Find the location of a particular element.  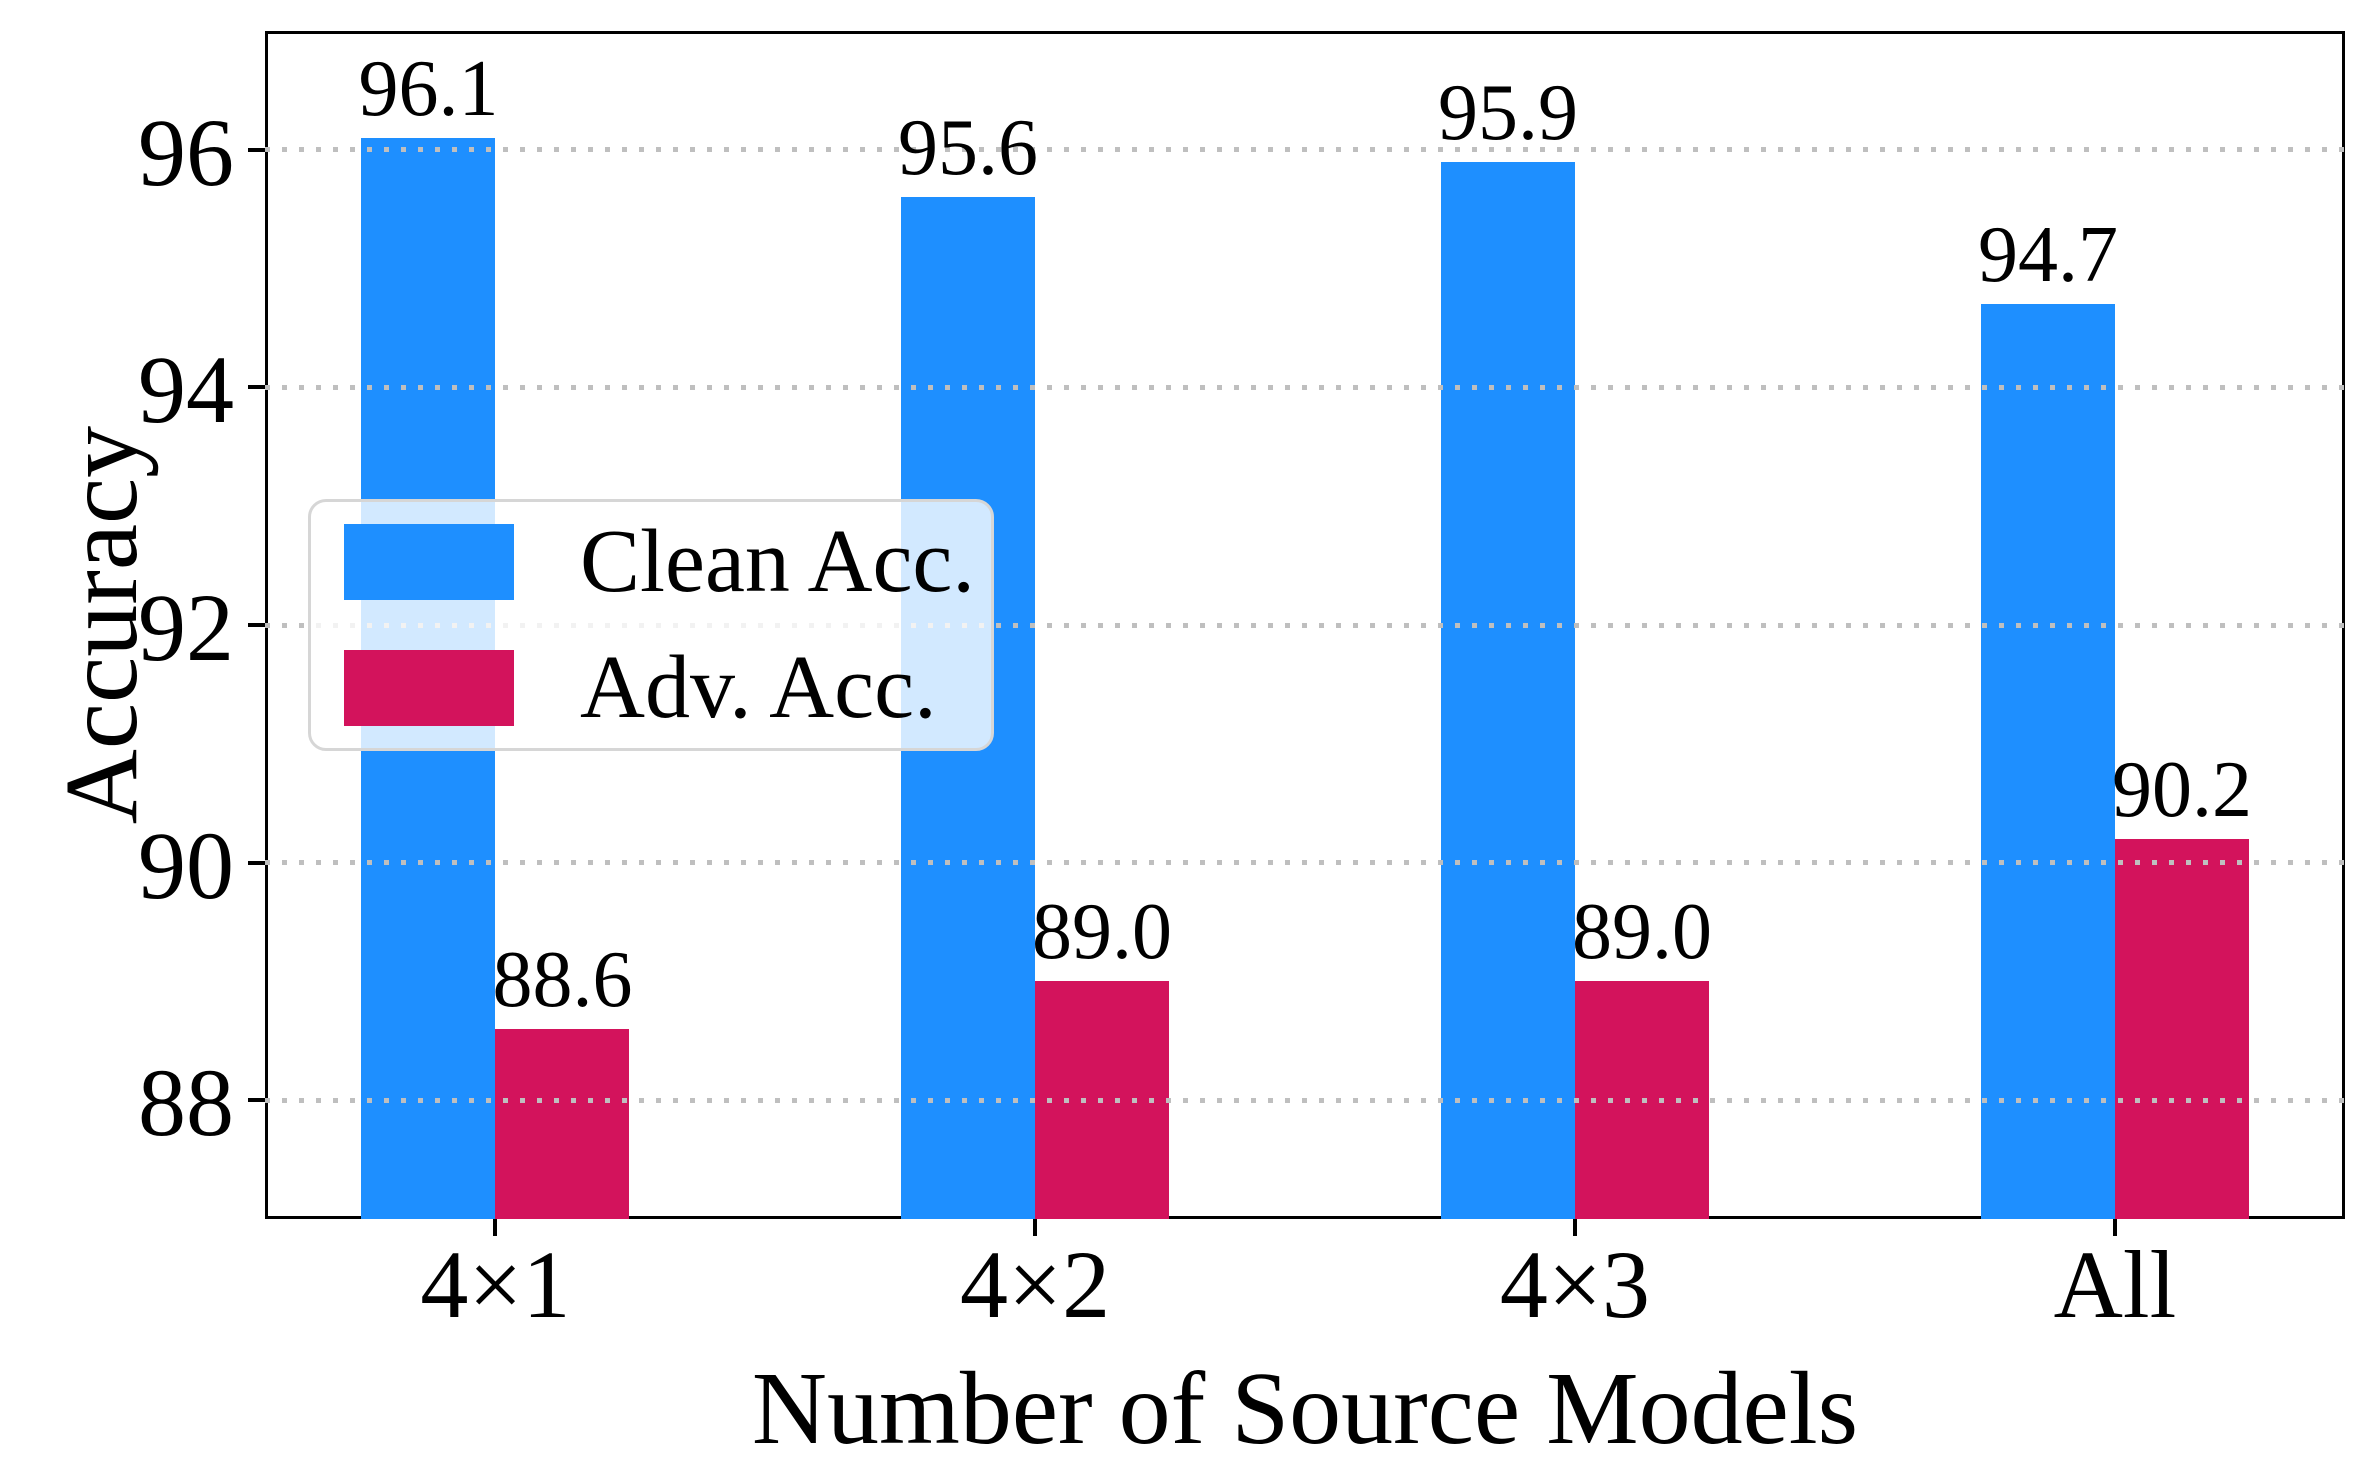

x-tick-label-0: 4×1 is located at coordinates (495, 1284).